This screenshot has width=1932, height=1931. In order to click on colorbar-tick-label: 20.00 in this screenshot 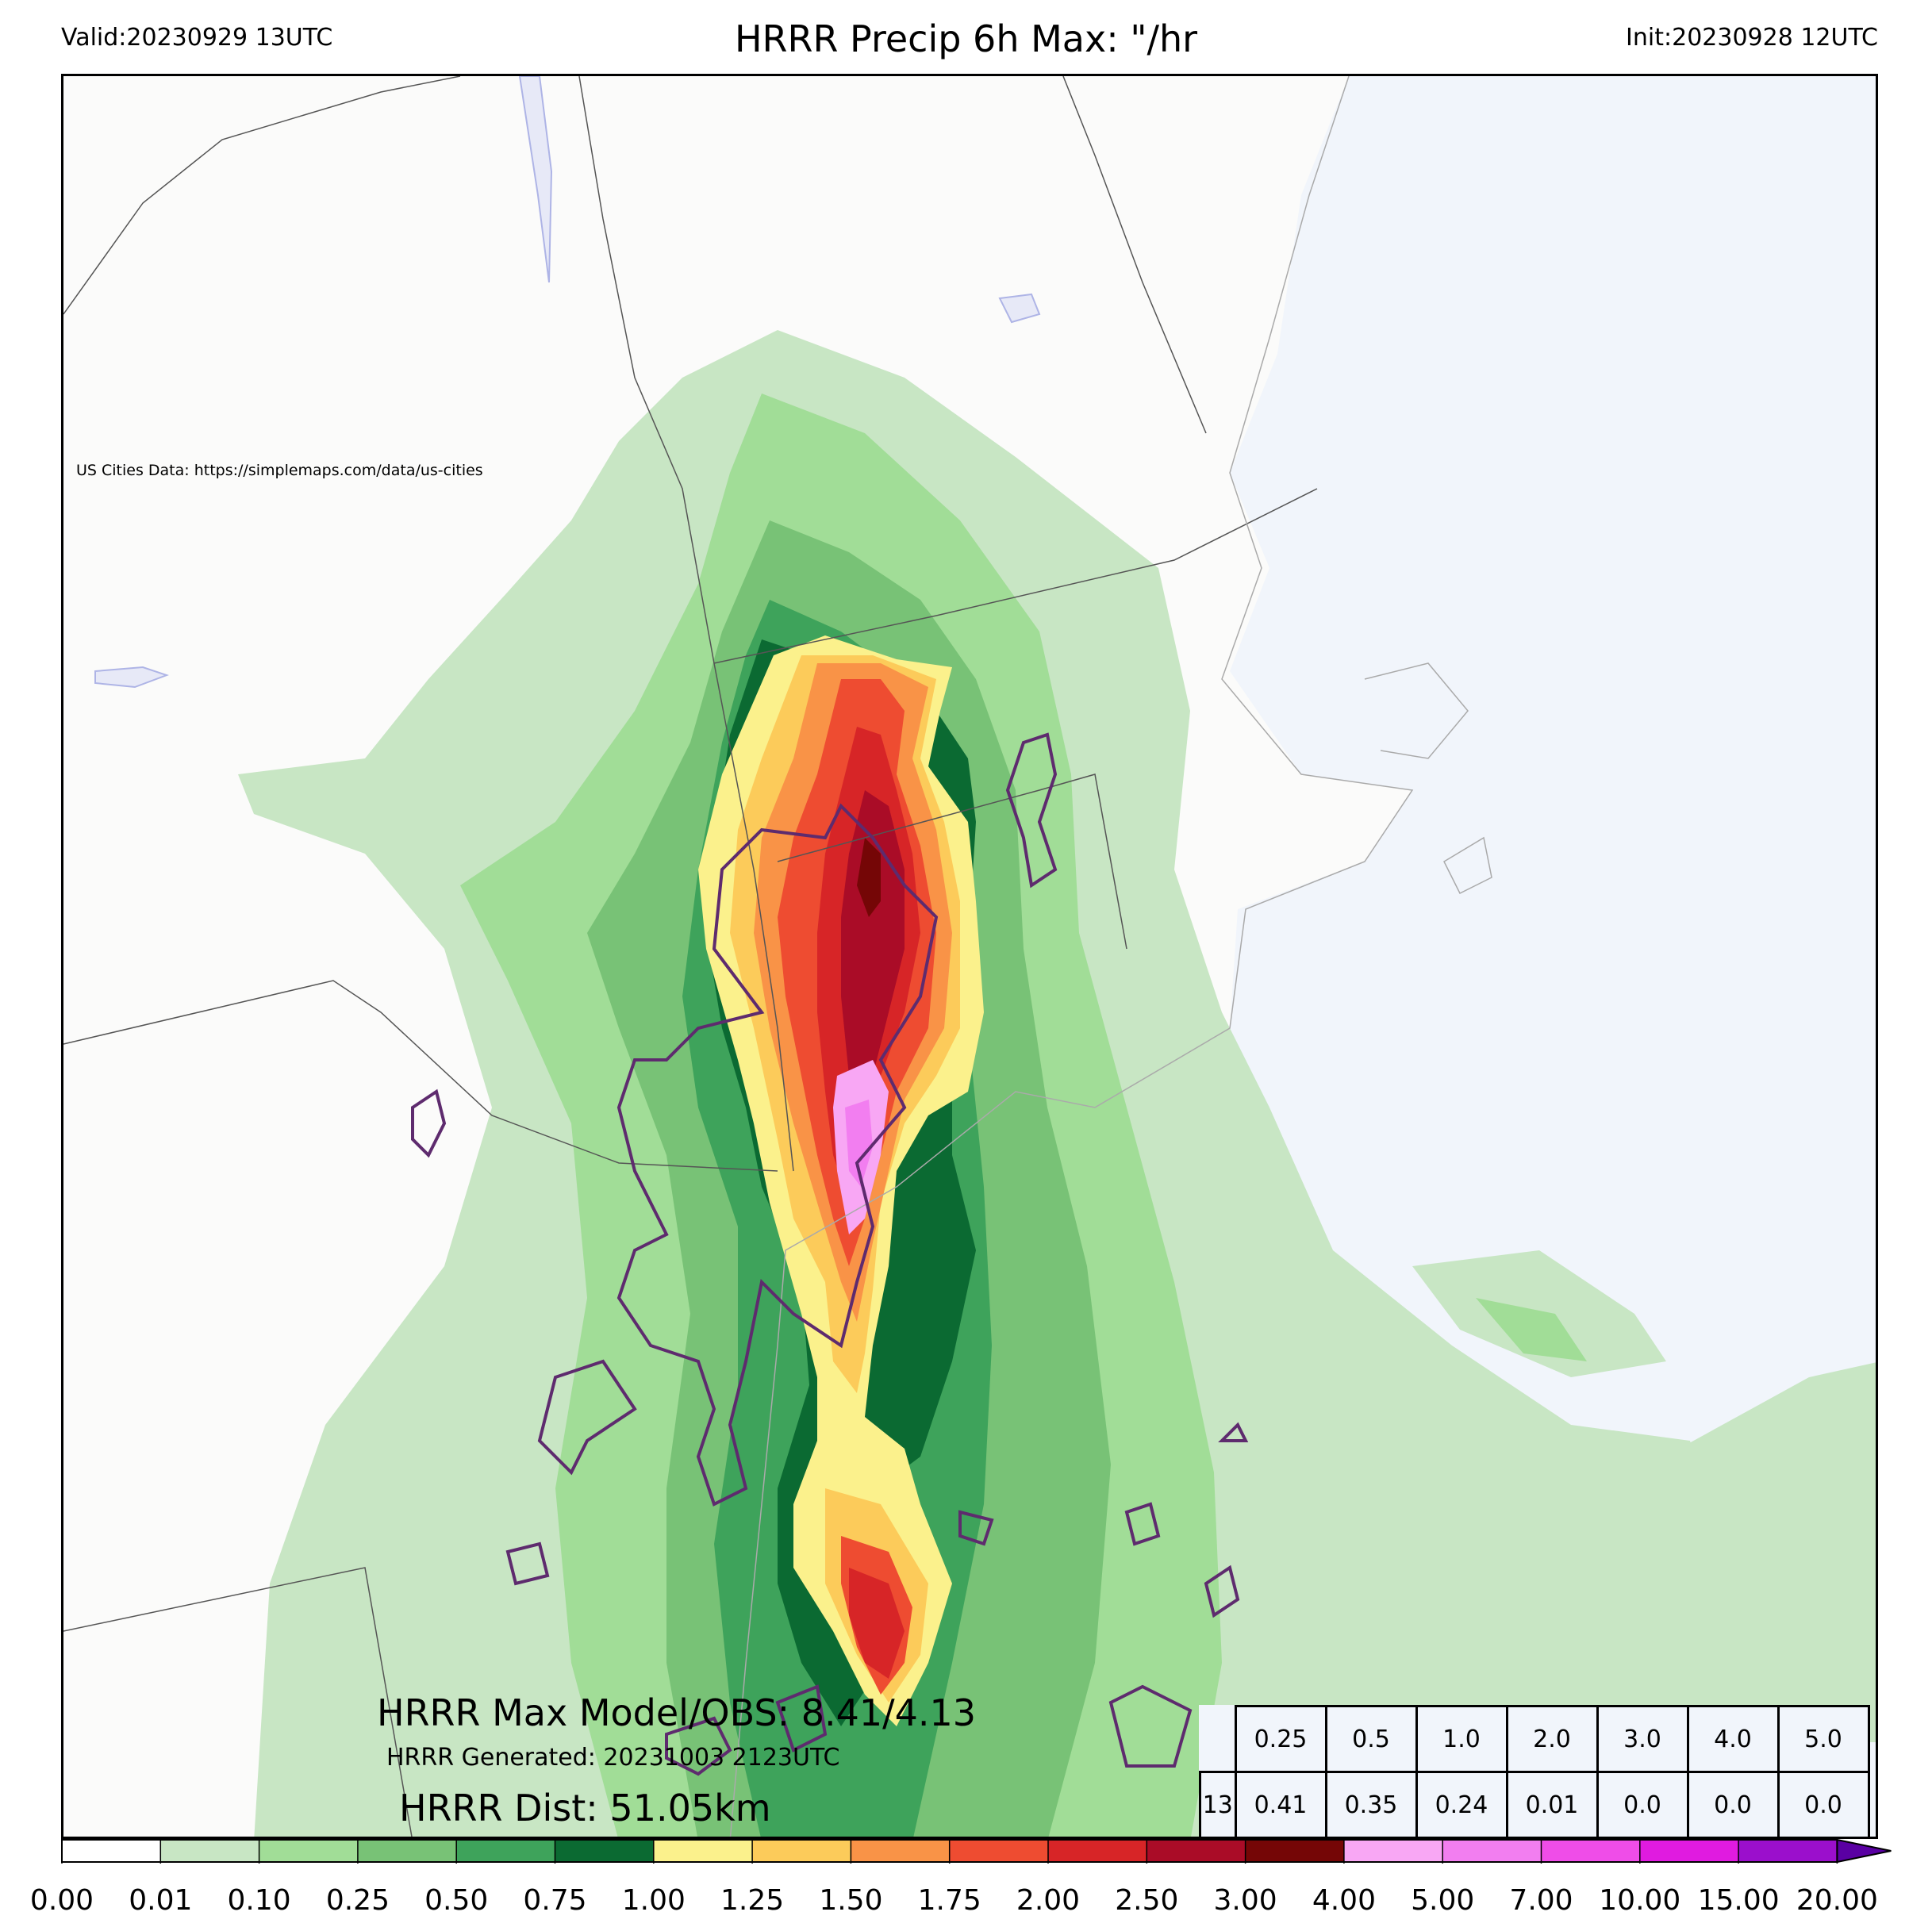, I will do `click(1837, 1900)`.